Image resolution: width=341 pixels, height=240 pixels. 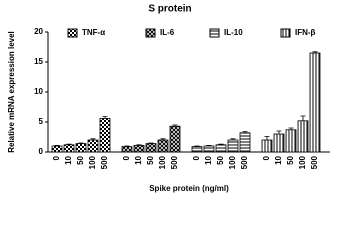 What do you see at coordinates (11, 92) in the screenshot?
I see `y-axis-label: Relative mRNA expression level` at bounding box center [11, 92].